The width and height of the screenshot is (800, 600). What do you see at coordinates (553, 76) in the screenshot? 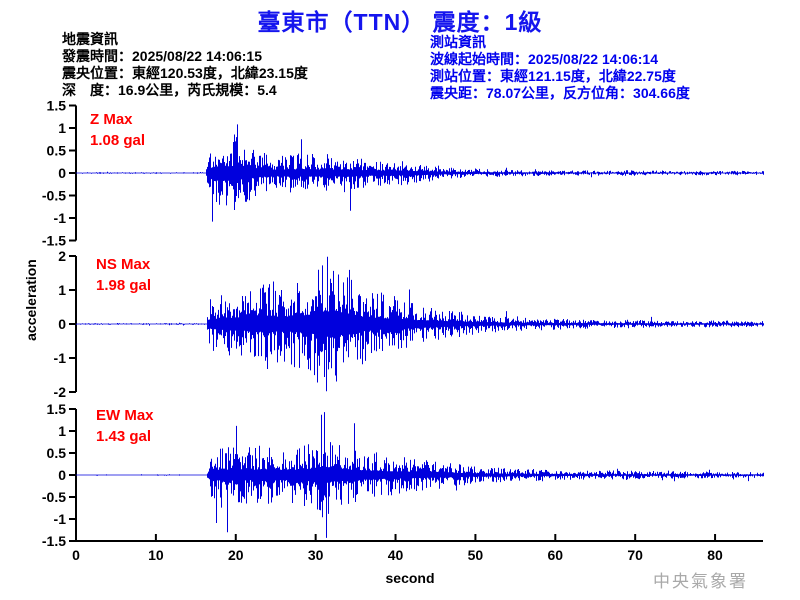
I see `station-location: 測站位置：東經121.15度，北緯22.75度` at bounding box center [553, 76].